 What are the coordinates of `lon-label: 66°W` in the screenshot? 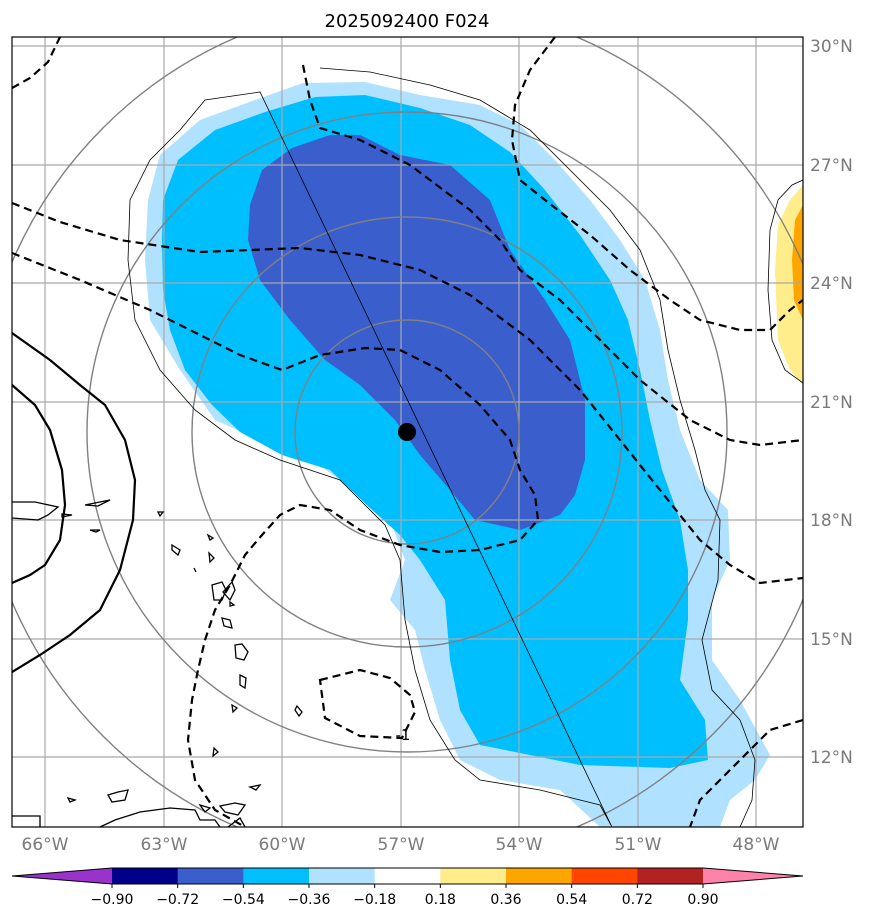 It's located at (45, 845).